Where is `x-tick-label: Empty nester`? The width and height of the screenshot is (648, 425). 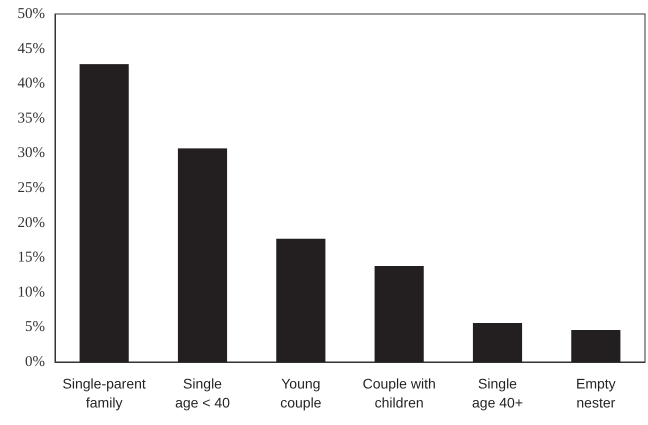 x-tick-label: Empty nester is located at coordinates (596, 393).